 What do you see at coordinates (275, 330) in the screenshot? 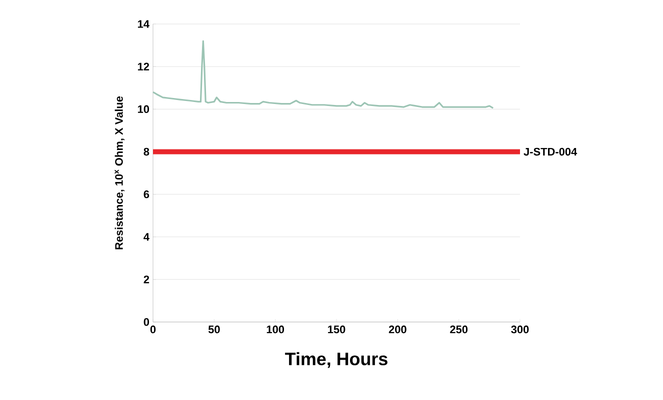
I see `x-tick-label: 100` at bounding box center [275, 330].